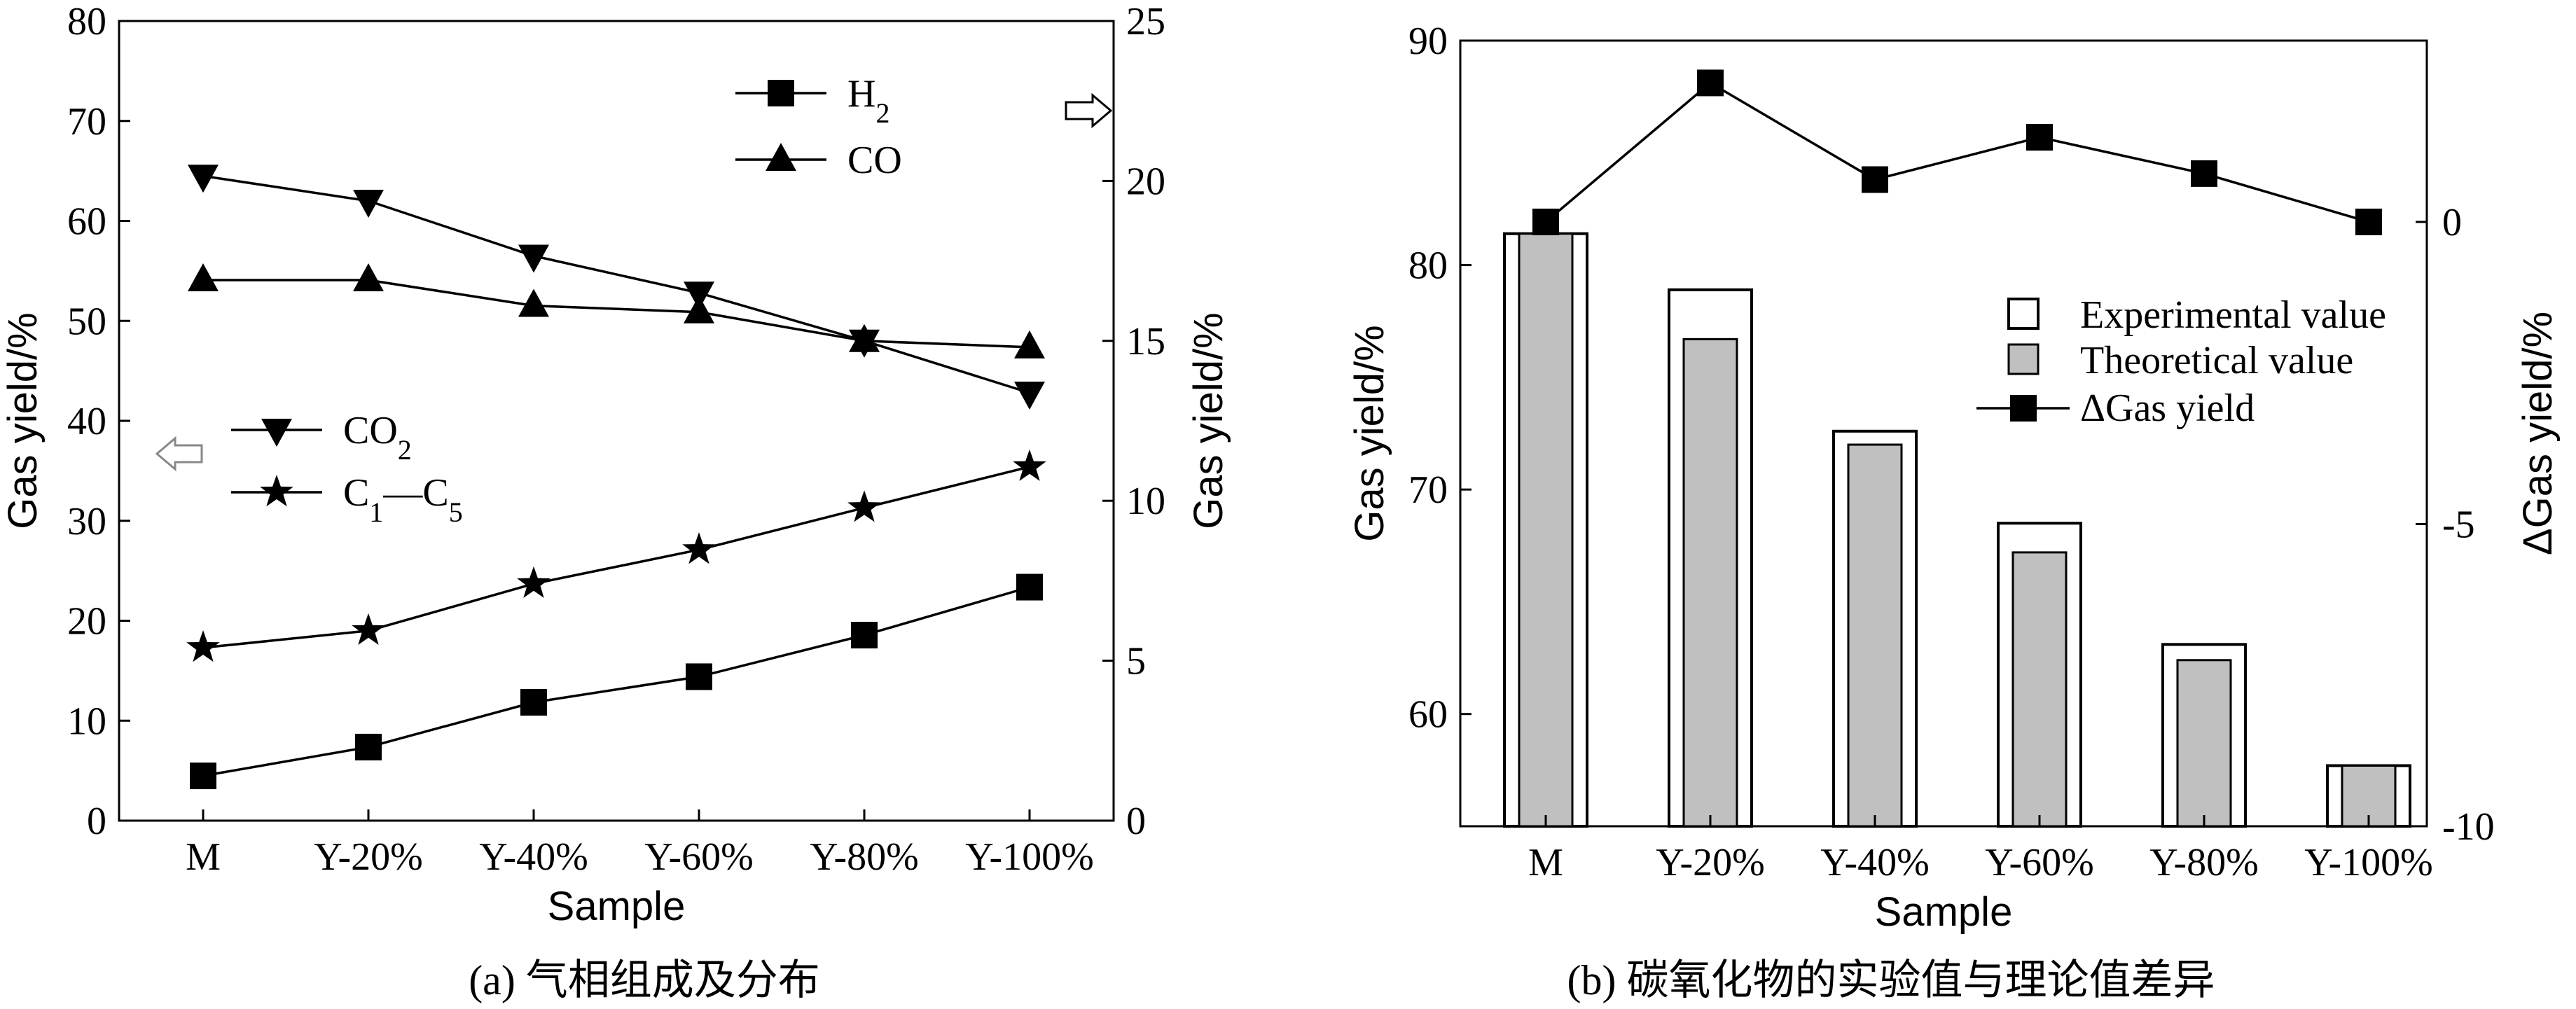 The height and width of the screenshot is (1009, 2576). Describe the element at coordinates (617, 681) in the screenshot. I see `series-h2` at that location.